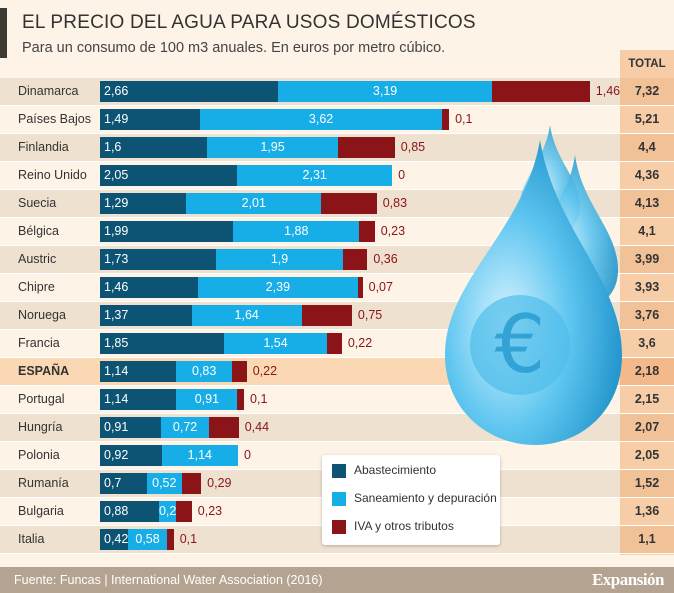 The image size is (674, 593). Describe the element at coordinates (154, 147) in the screenshot. I see `bar-segment-abastecimiento: 1,6` at that location.